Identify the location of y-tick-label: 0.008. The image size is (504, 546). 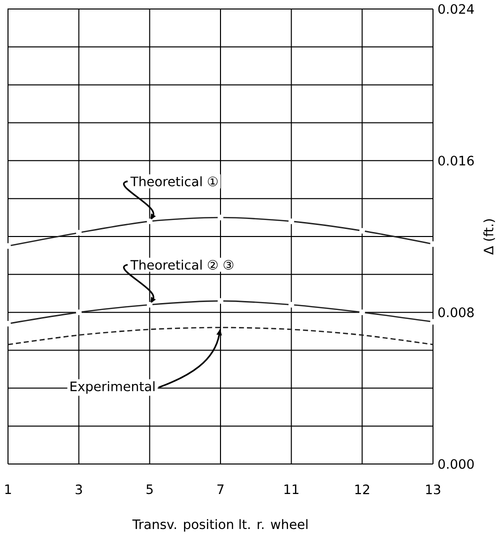
(456, 312).